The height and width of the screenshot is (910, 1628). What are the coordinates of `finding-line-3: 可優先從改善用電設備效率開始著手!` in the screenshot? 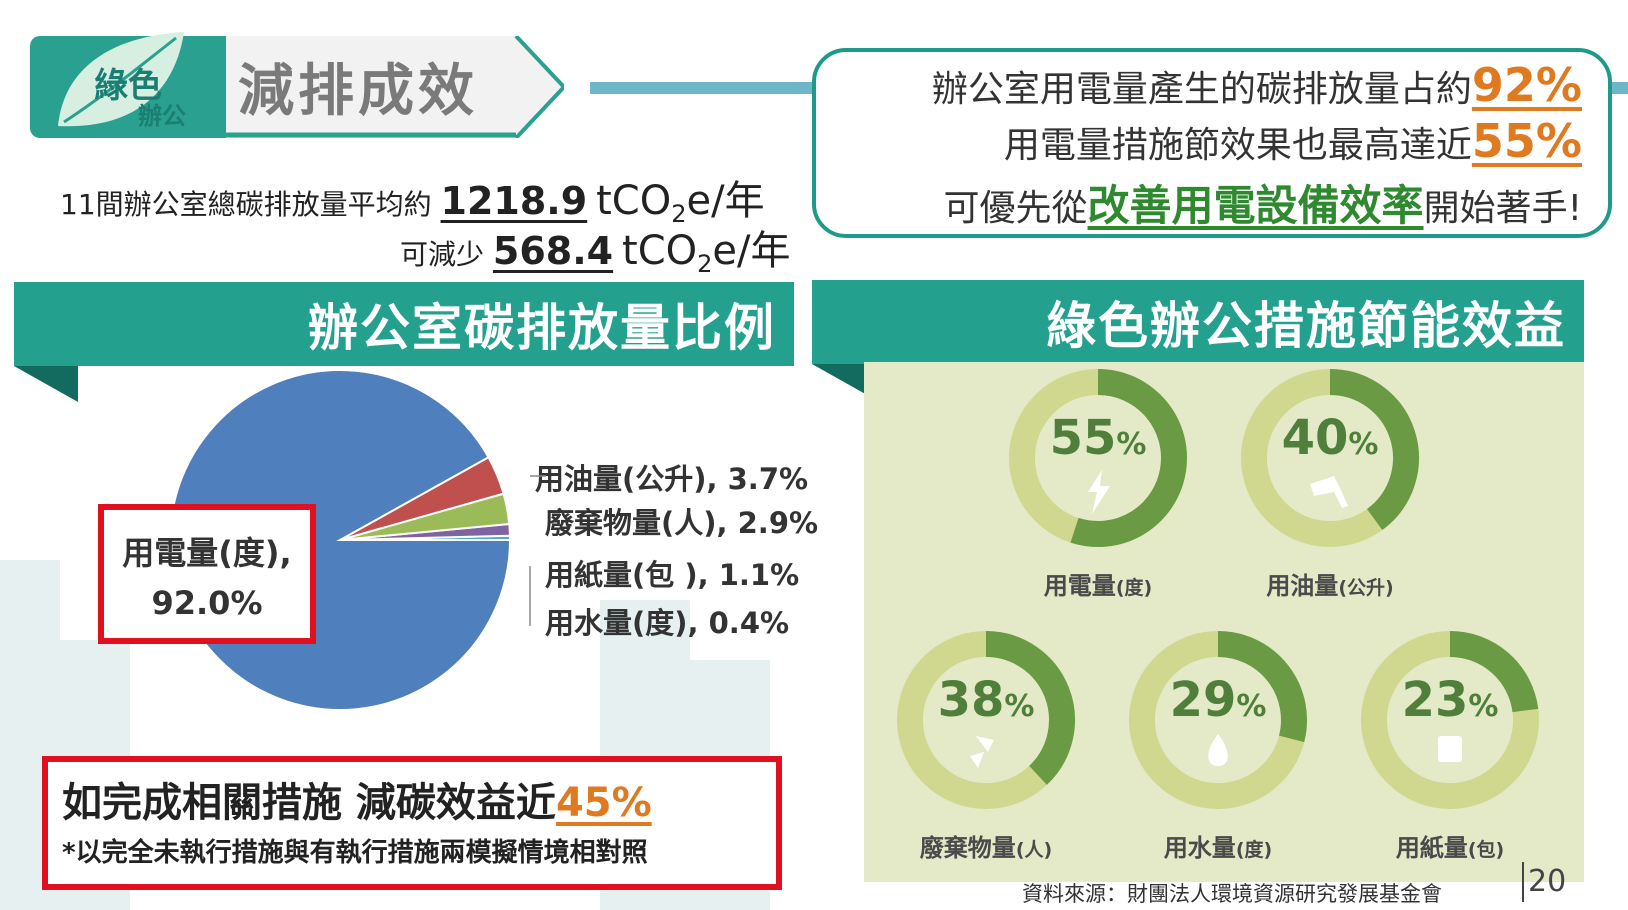 It's located at (1262, 205).